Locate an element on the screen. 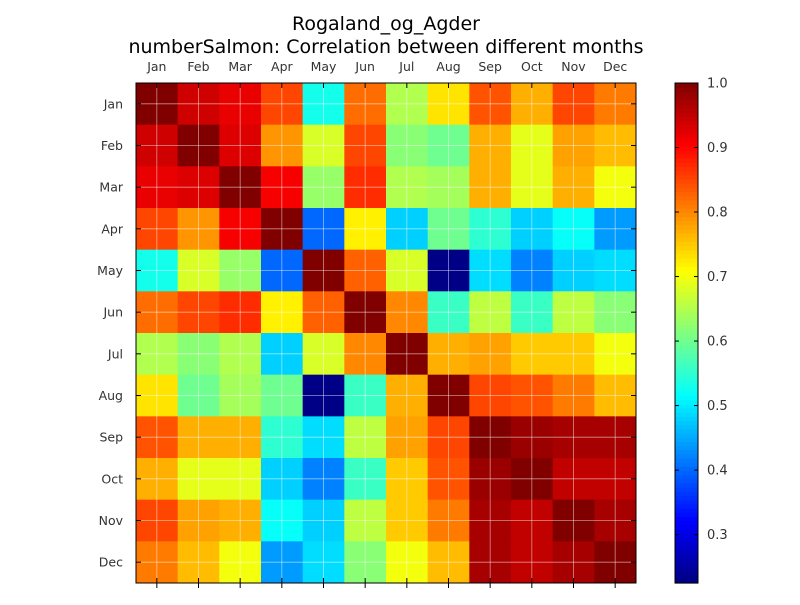 The width and height of the screenshot is (800, 605). y-tick-label-oct: Oct is located at coordinates (112, 478).